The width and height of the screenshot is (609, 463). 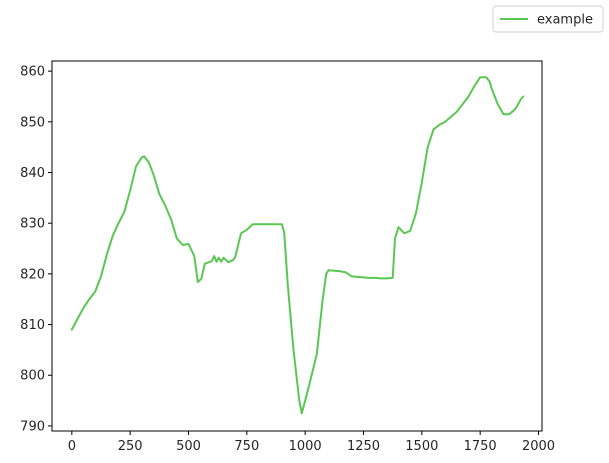 I want to click on y-tick-label: 800, so click(x=32, y=376).